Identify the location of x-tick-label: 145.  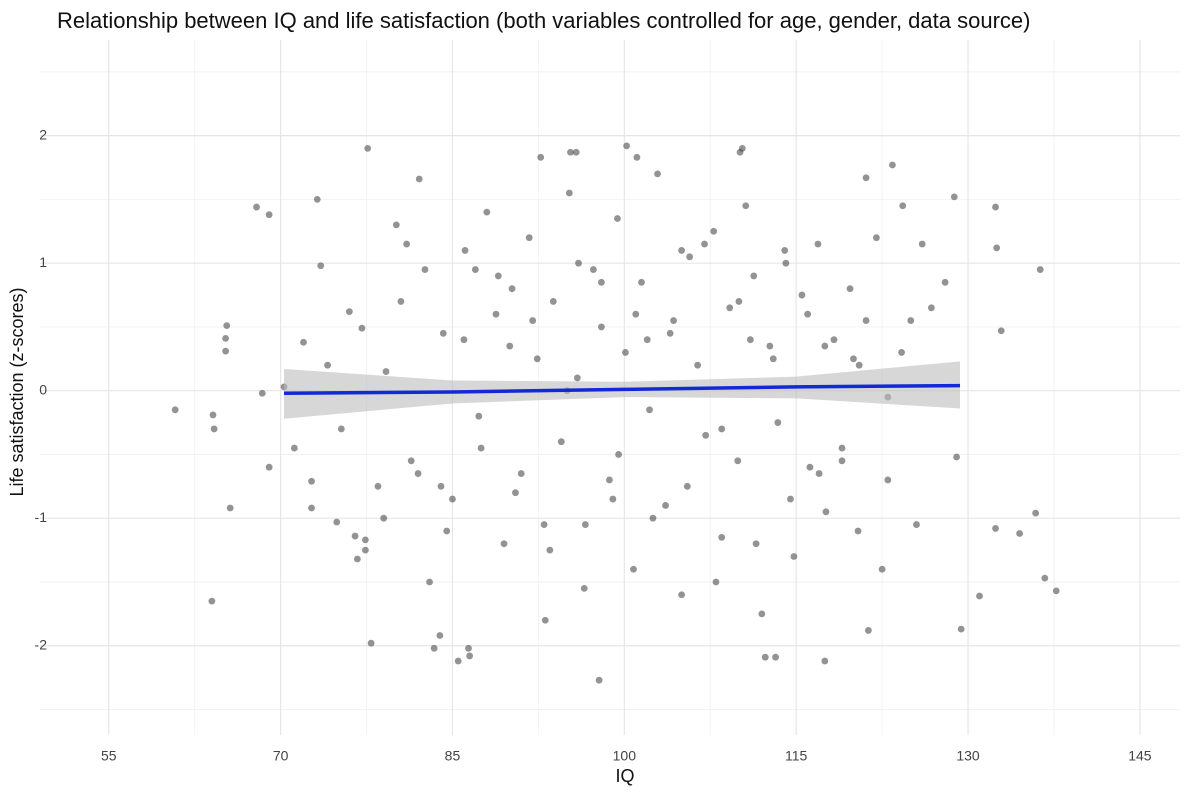
(1140, 756).